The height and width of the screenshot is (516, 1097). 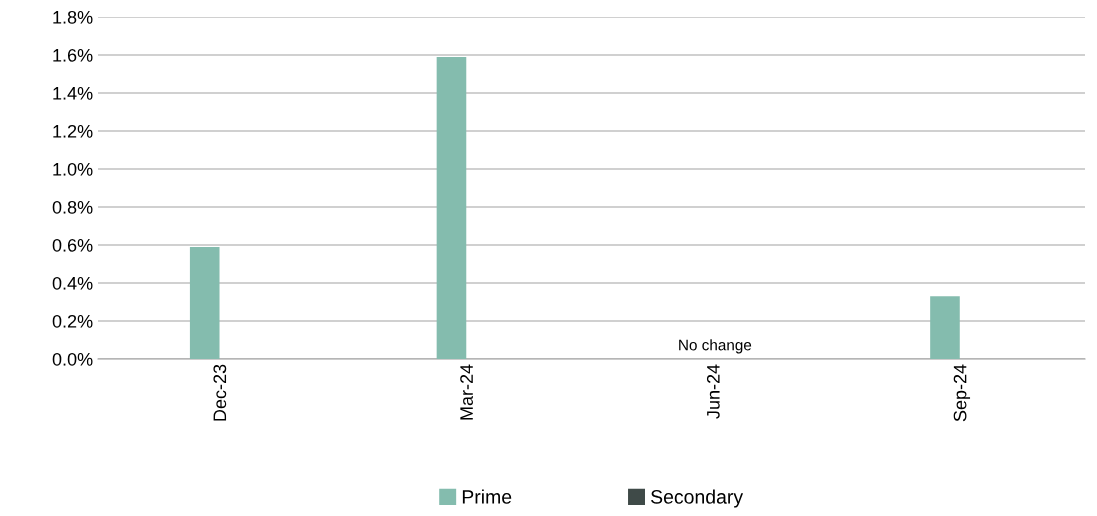 I want to click on annotation: No change, so click(x=715, y=346).